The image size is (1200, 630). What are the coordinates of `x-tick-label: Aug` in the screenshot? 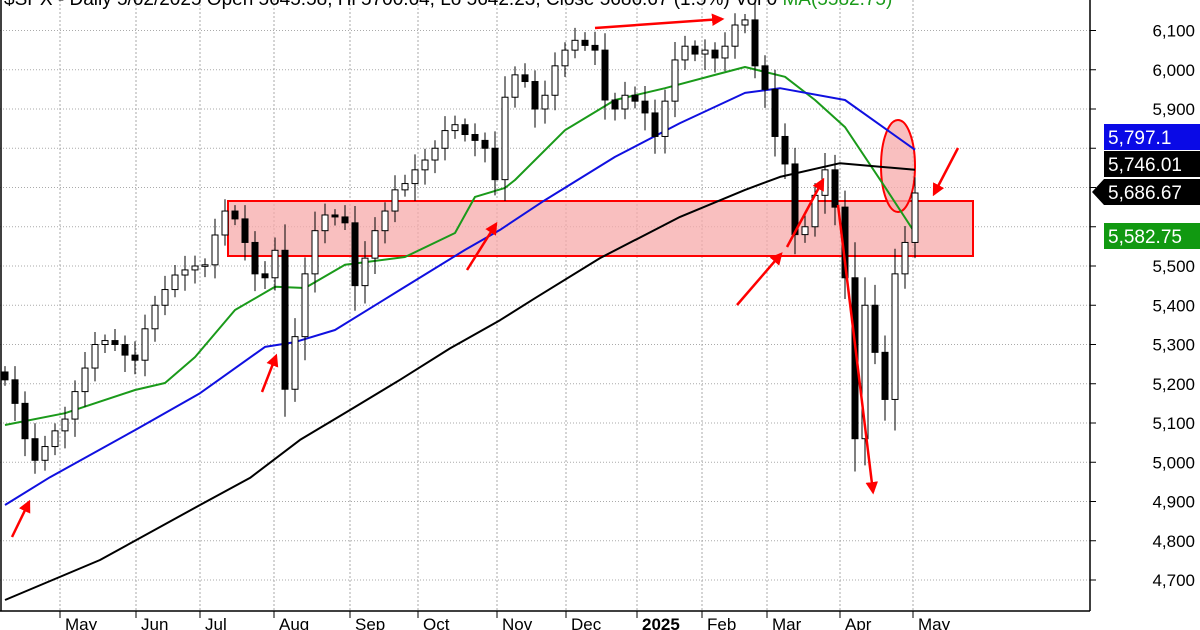 It's located at (294, 622).